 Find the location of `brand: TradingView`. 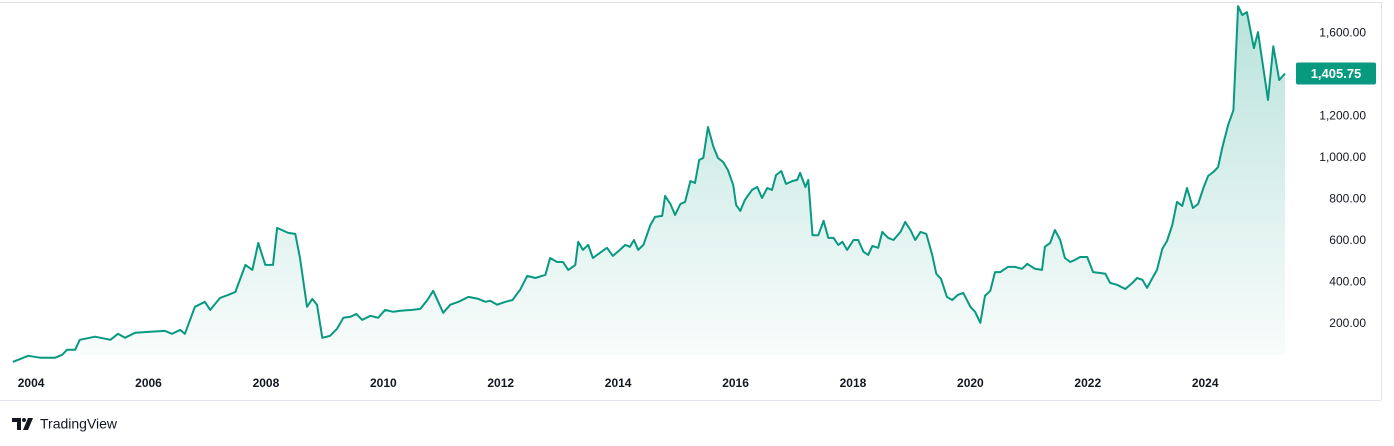

brand: TradingView is located at coordinates (79, 424).